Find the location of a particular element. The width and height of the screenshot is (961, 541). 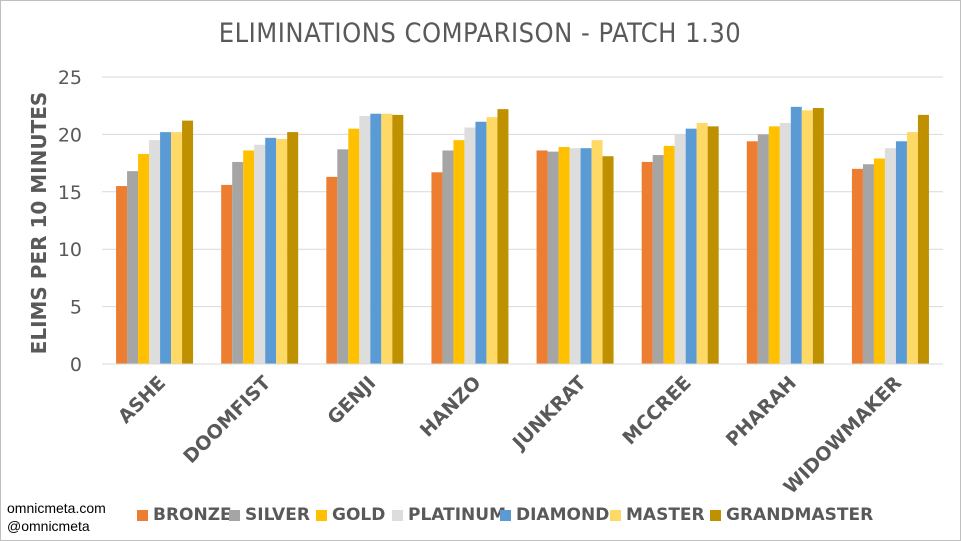

legend-label-grandmaster: GRANDMASTER is located at coordinates (799, 515).